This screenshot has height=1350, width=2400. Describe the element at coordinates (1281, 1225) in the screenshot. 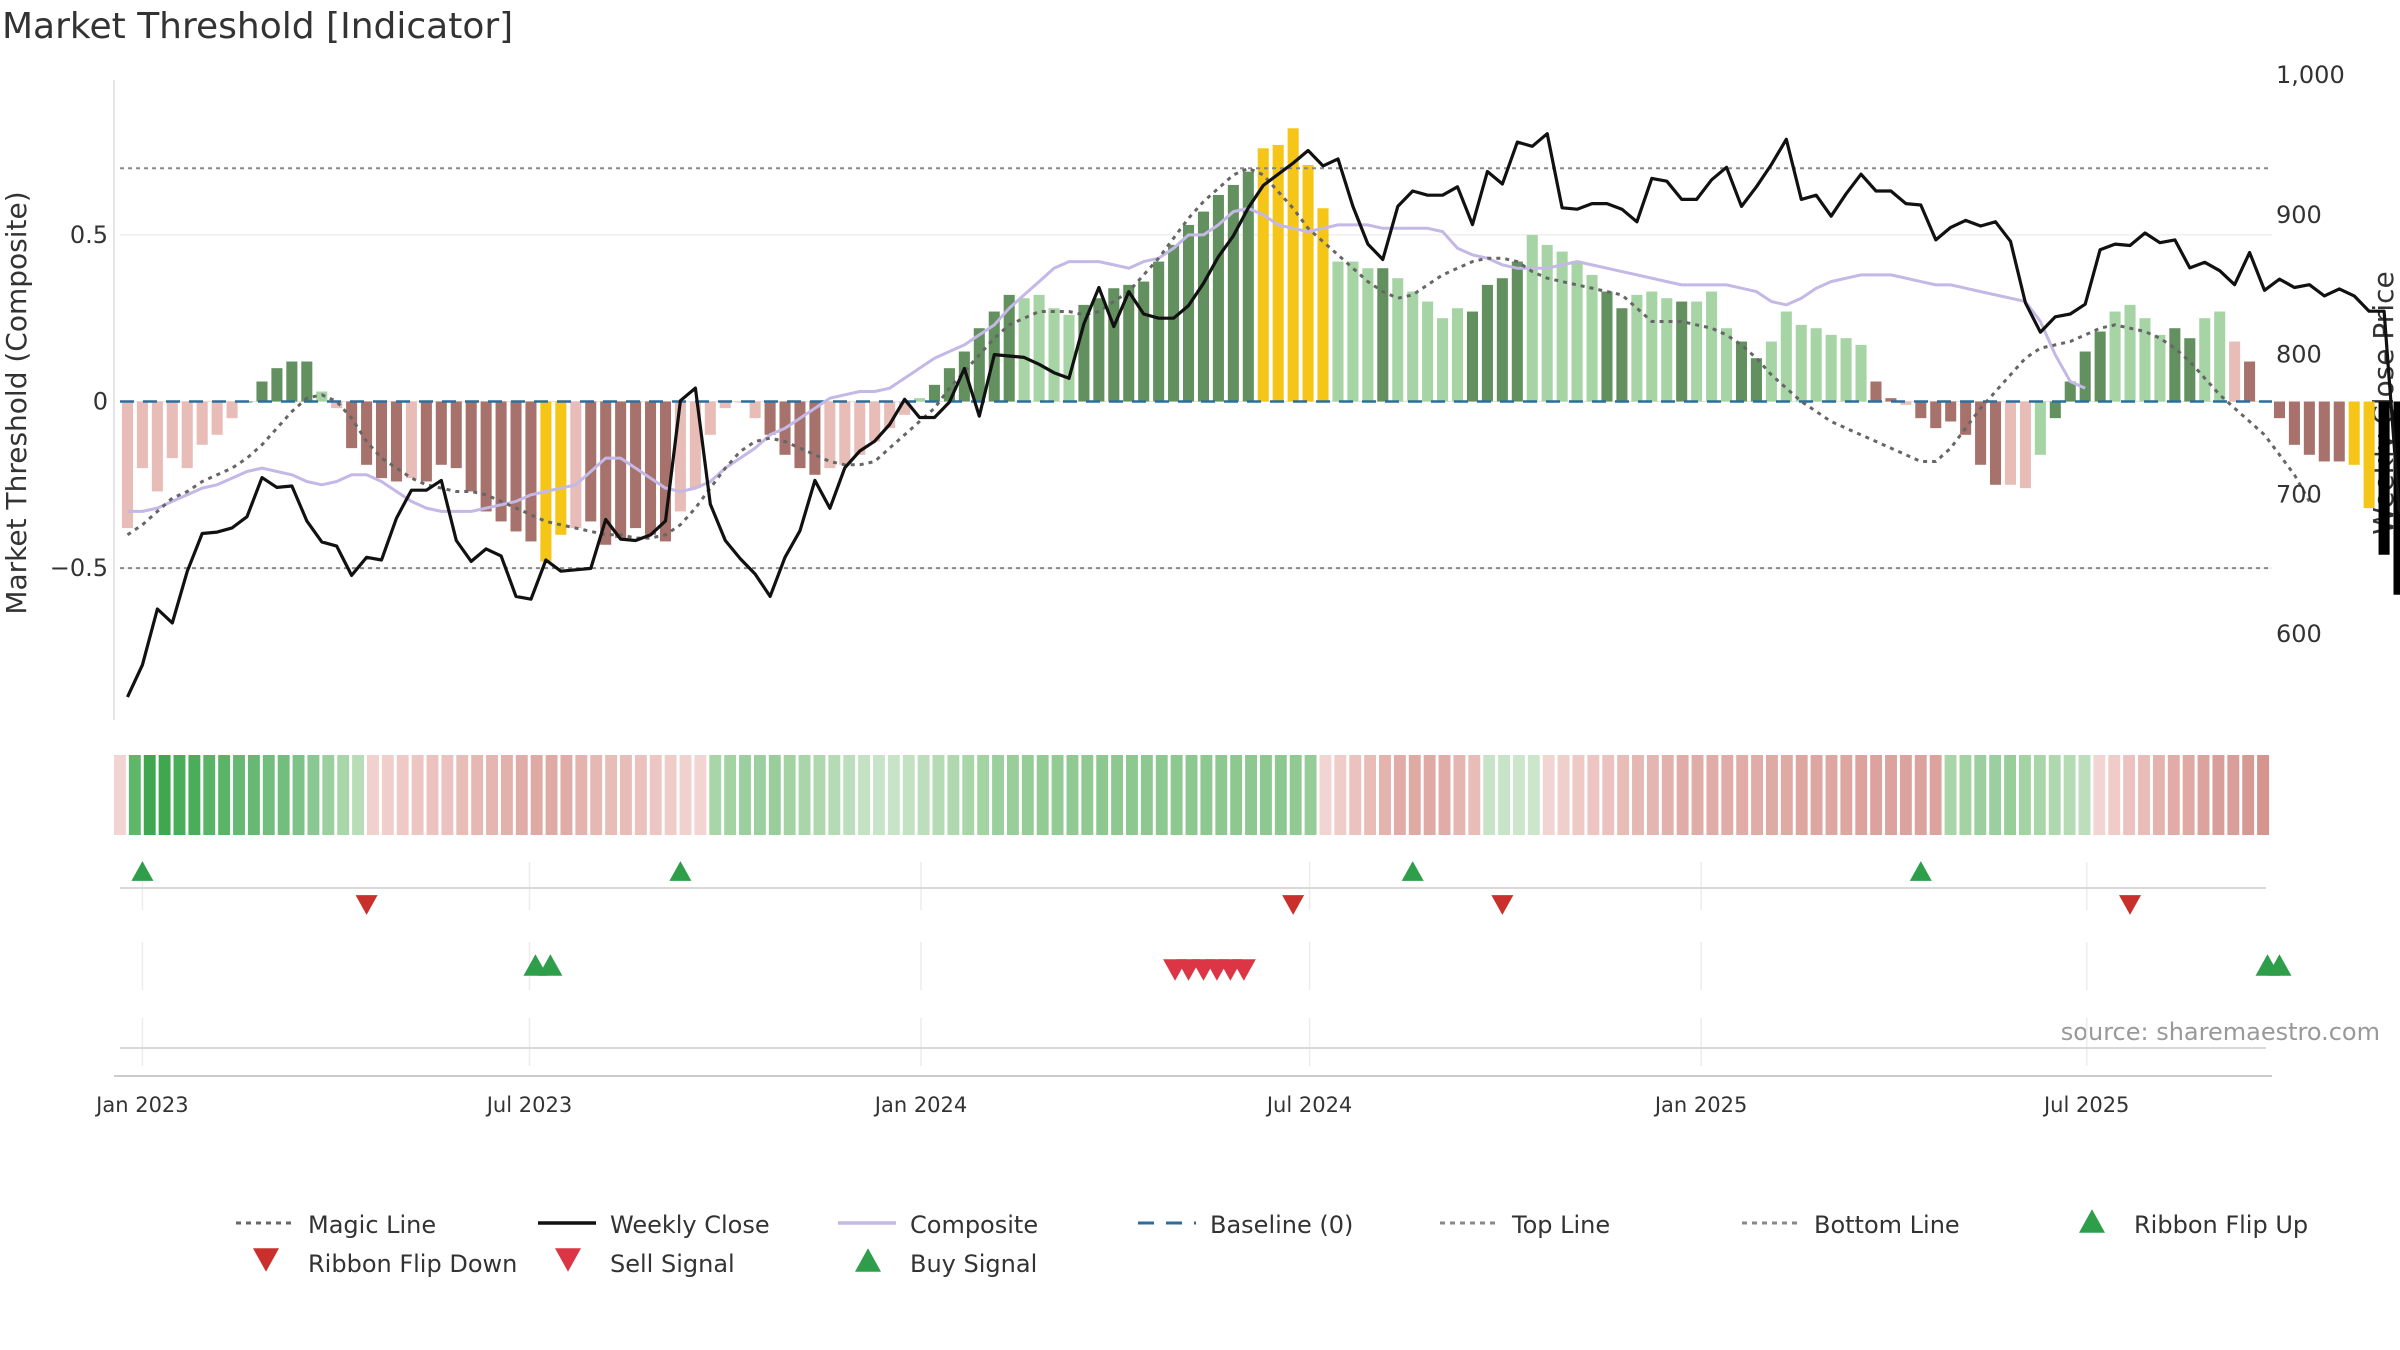

I see `legend-baseline-0-label: Baseline (0)` at that location.